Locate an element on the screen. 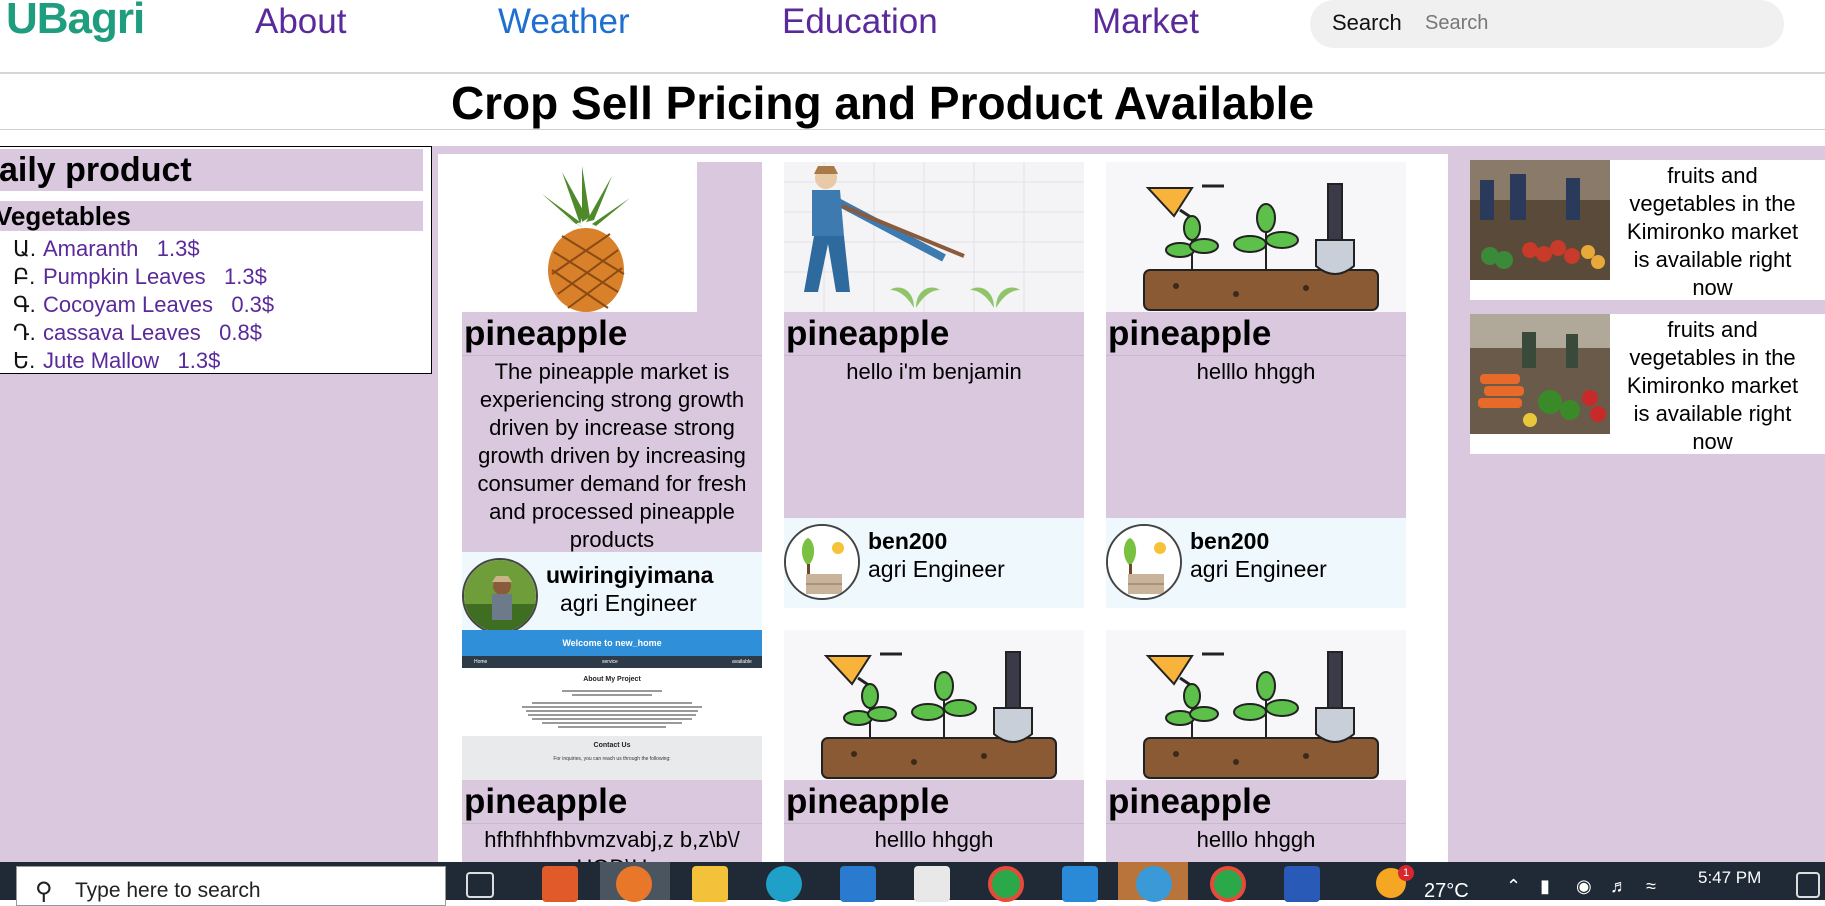  taskbar-search-box: ⚲ Type here to search is located at coordinates (231, 886).